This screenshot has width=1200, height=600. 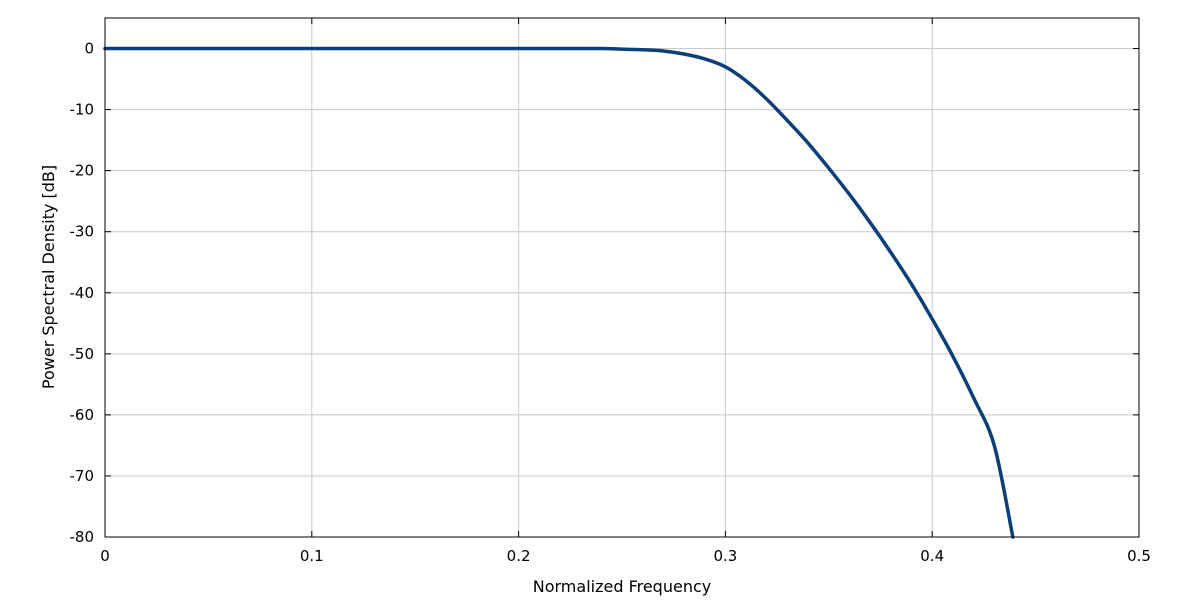 I want to click on y-tick-label: -50, so click(x=82, y=354).